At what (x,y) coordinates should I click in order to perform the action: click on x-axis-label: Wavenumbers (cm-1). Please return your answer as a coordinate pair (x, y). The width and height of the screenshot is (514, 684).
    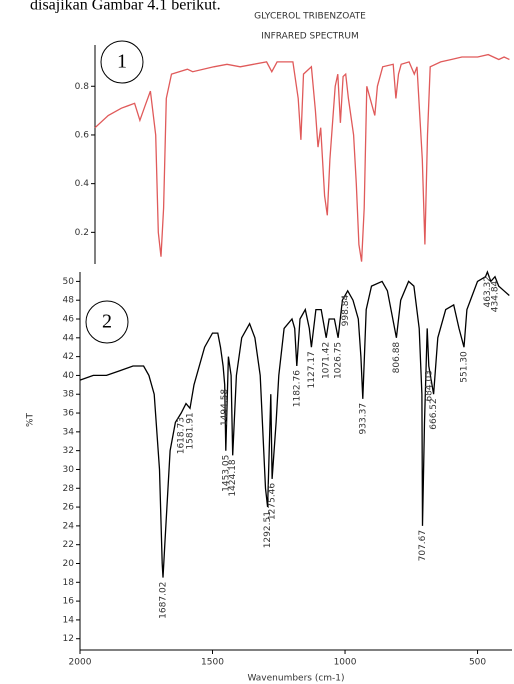
    Looking at the image, I should click on (295, 679).